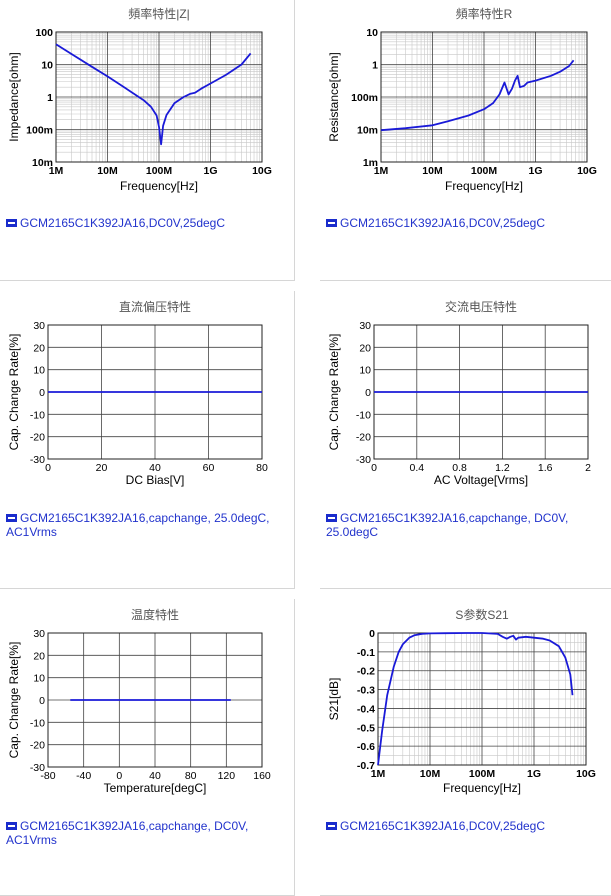 This screenshot has width=611, height=896. What do you see at coordinates (366, 728) in the screenshot?
I see `y-tick-label: -0.5` at bounding box center [366, 728].